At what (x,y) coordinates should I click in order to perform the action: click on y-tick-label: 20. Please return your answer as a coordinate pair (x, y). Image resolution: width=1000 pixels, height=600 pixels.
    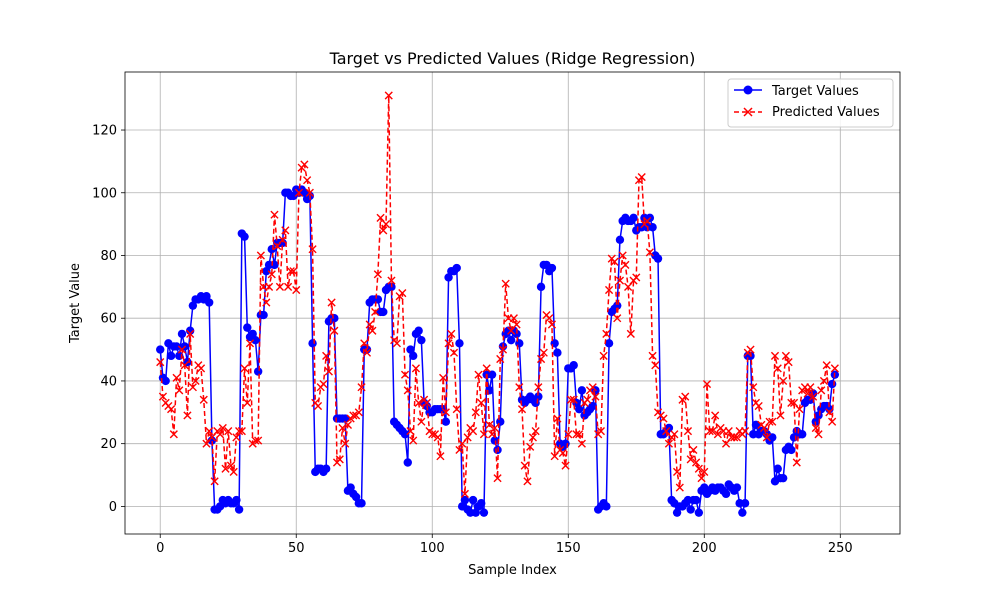
    Looking at the image, I should click on (108, 444).